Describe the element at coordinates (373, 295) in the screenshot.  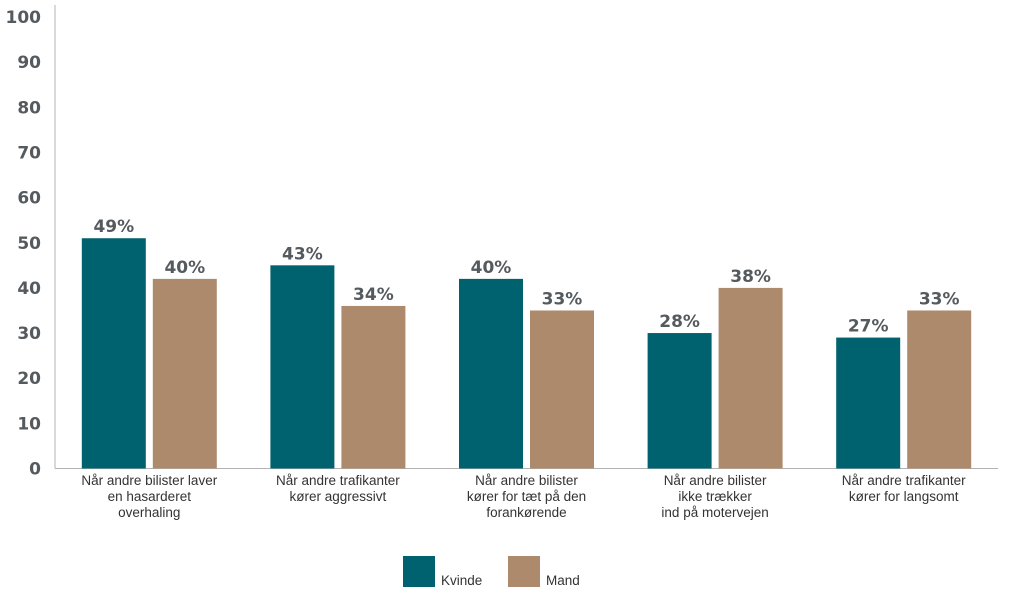
I see `data-label: 34%` at that location.